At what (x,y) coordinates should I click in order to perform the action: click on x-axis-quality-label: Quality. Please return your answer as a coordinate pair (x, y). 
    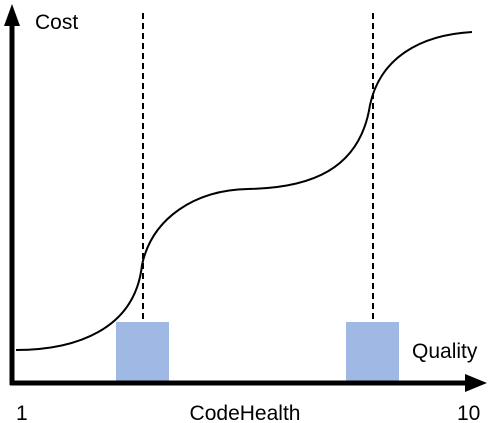
    Looking at the image, I should click on (445, 351).